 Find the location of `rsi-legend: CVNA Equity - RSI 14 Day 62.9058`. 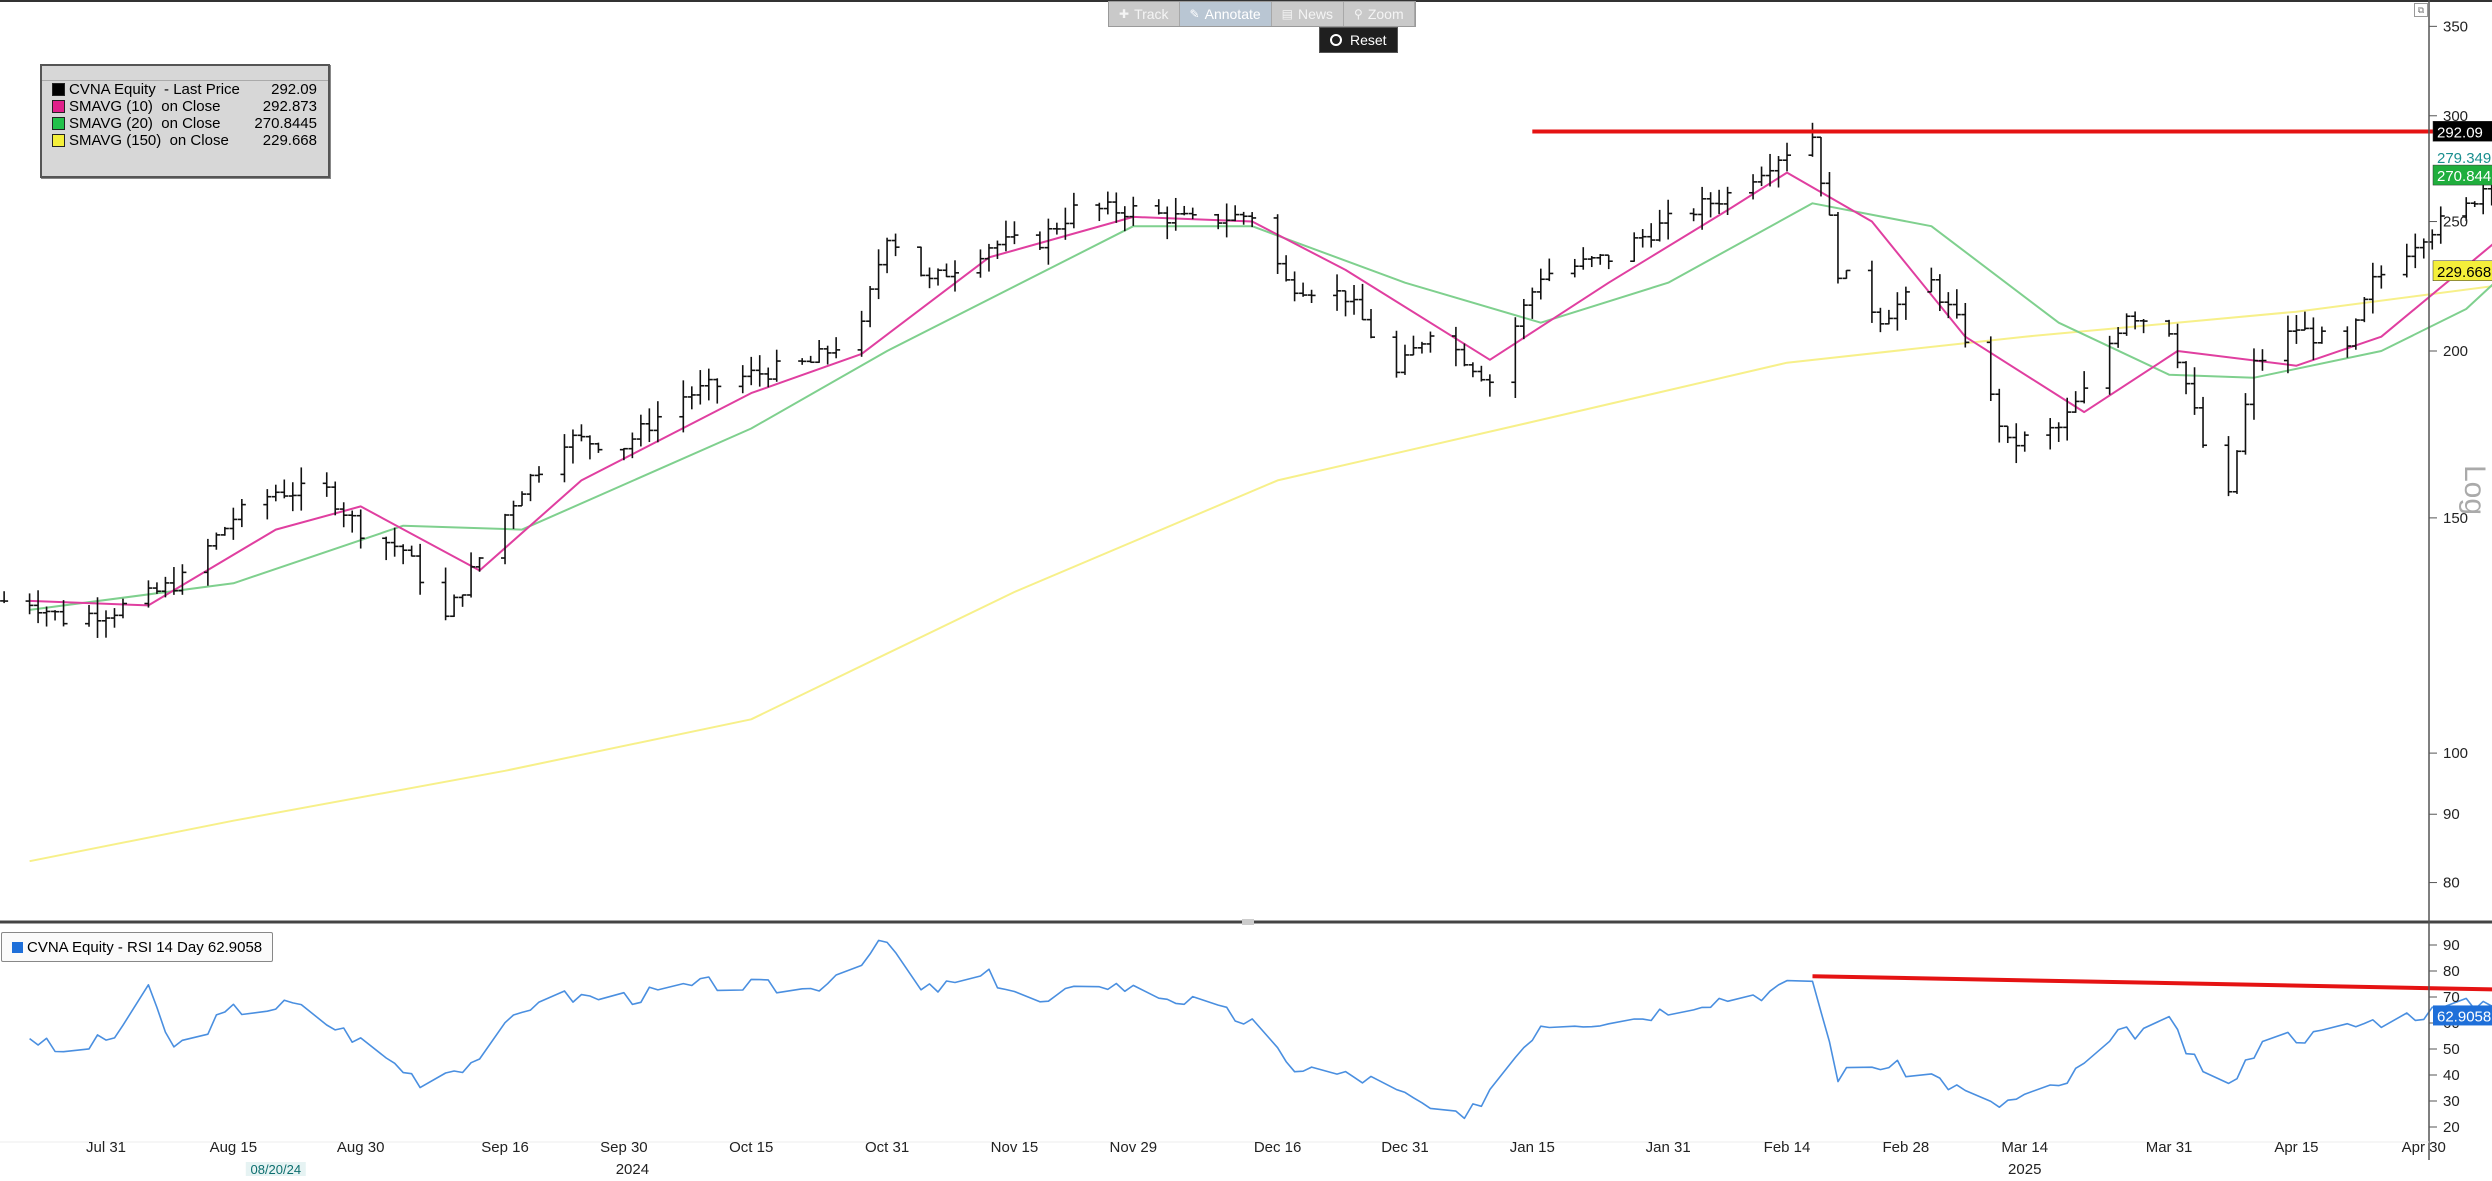

rsi-legend: CVNA Equity - RSI 14 Day 62.9058 is located at coordinates (137, 947).